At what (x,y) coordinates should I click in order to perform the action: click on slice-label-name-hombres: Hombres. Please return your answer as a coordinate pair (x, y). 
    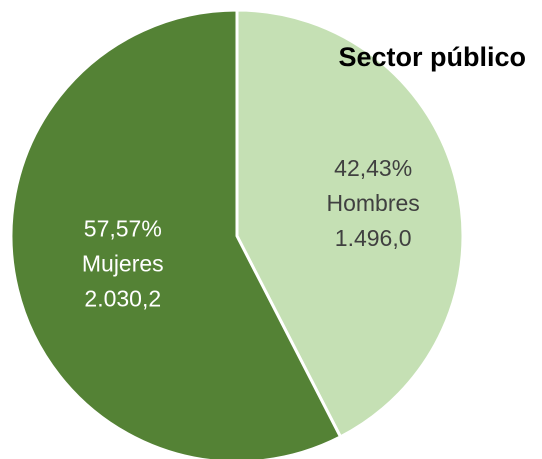
    Looking at the image, I should click on (373, 203).